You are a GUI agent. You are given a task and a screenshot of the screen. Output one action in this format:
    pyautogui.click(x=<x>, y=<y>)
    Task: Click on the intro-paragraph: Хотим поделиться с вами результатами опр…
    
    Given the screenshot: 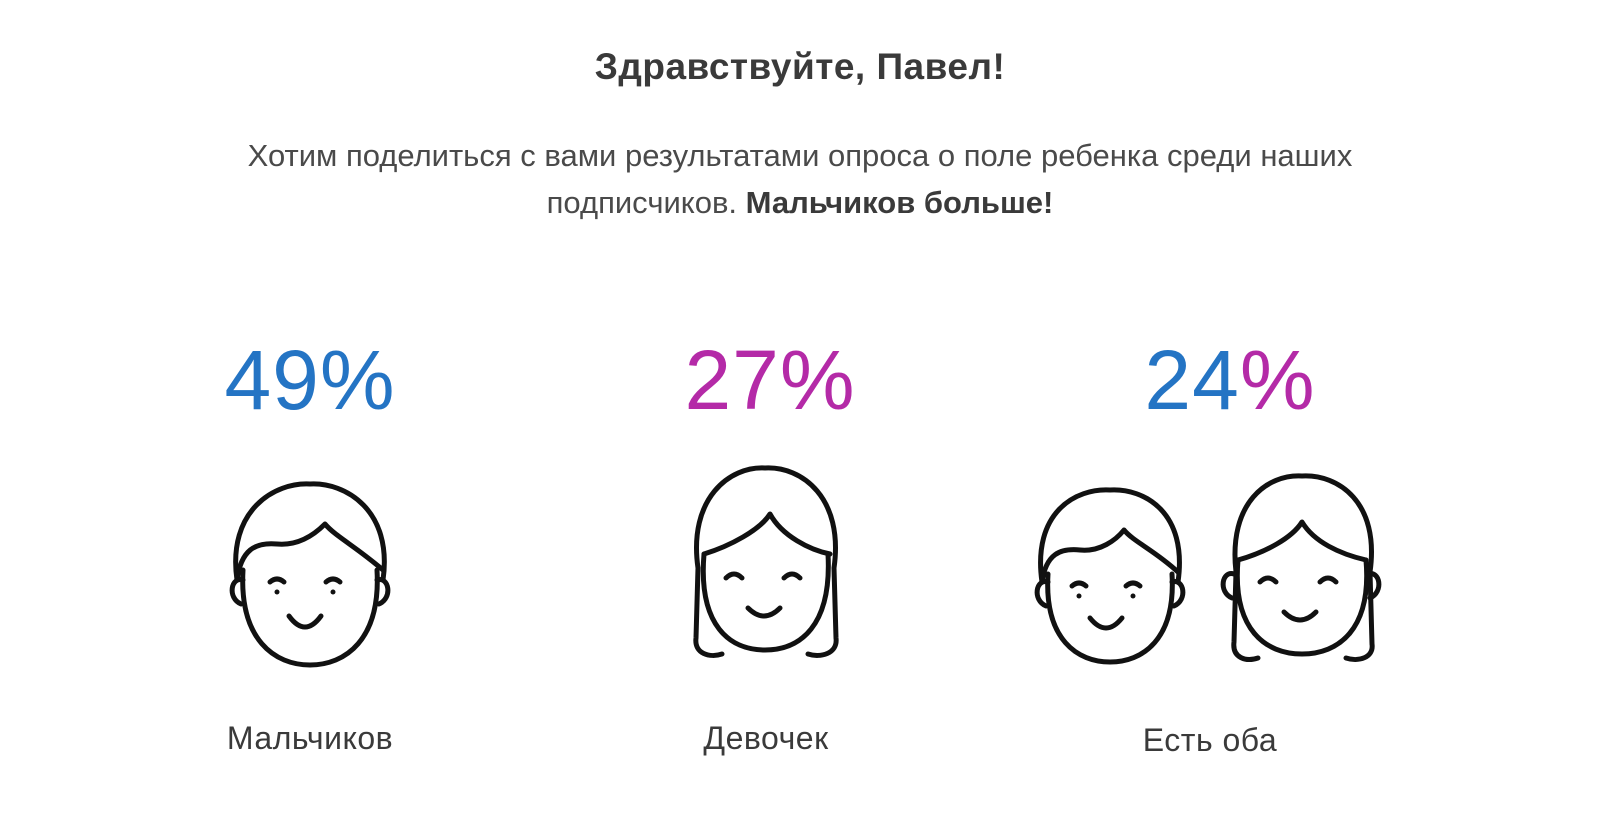 What is the action you would take?
    pyautogui.click(x=800, y=179)
    